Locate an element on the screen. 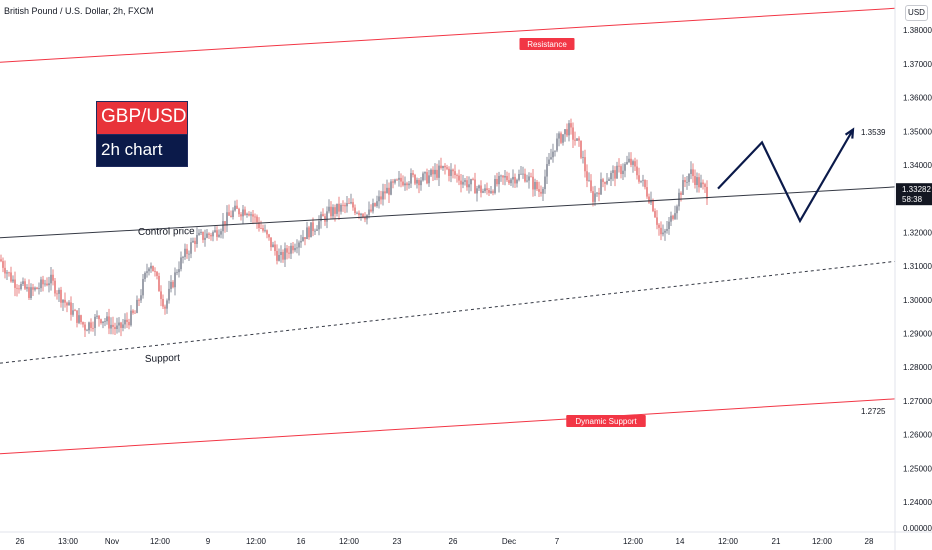  dynamic-support-label-bg is located at coordinates (606, 421).